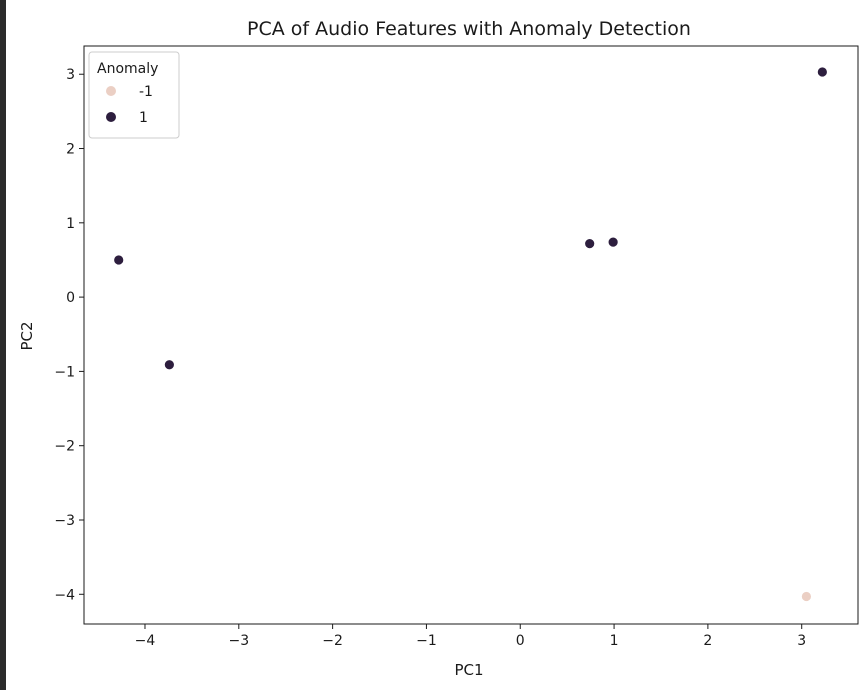 The height and width of the screenshot is (690, 867). I want to click on y-tick-label: 2, so click(70, 150).